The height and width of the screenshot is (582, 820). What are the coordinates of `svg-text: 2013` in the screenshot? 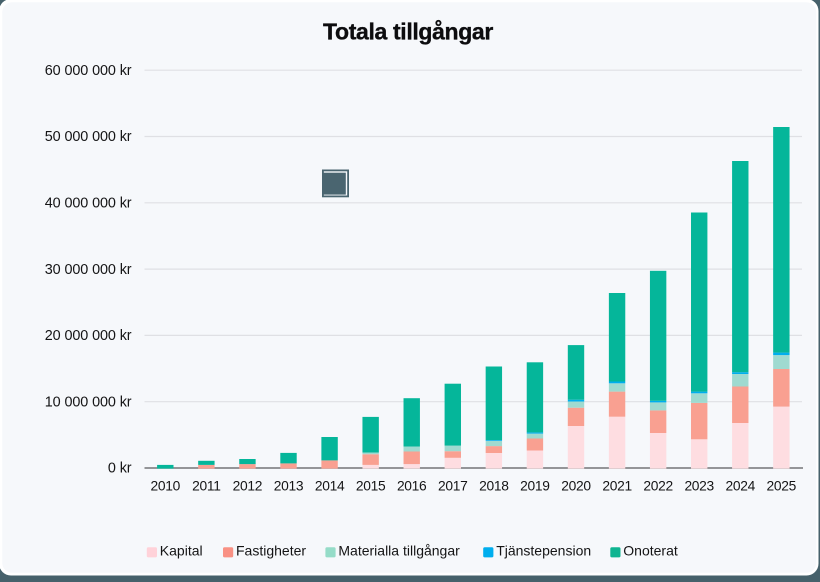 It's located at (289, 486).